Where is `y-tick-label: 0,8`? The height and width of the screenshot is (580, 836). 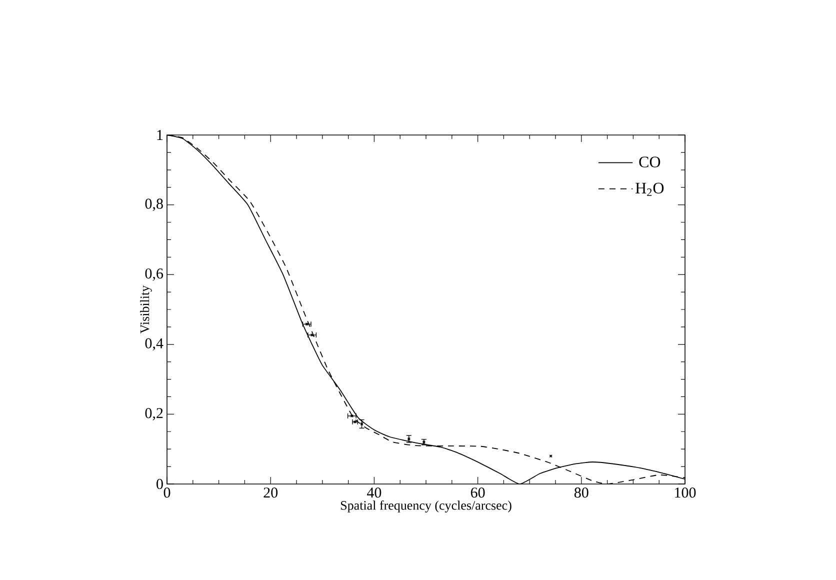 y-tick-label: 0,8 is located at coordinates (154, 204).